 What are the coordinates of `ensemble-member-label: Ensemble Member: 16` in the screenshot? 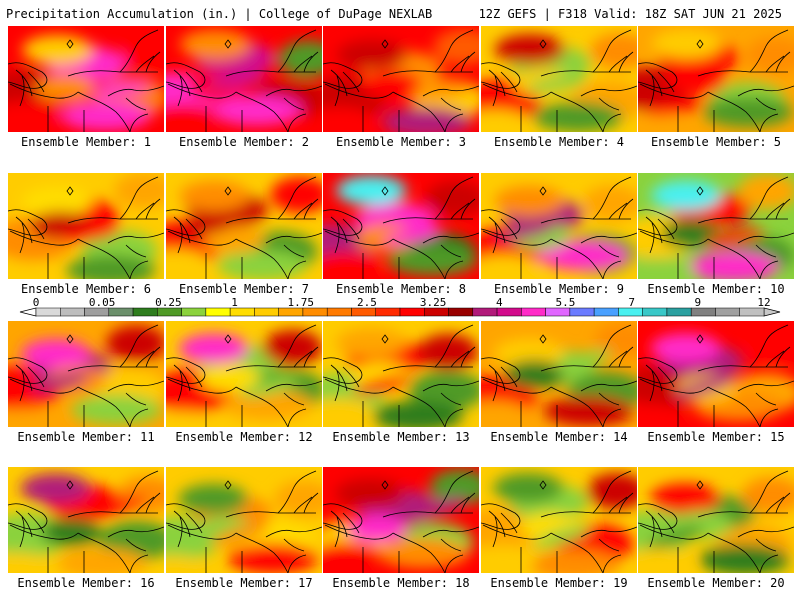 It's located at (86, 583).